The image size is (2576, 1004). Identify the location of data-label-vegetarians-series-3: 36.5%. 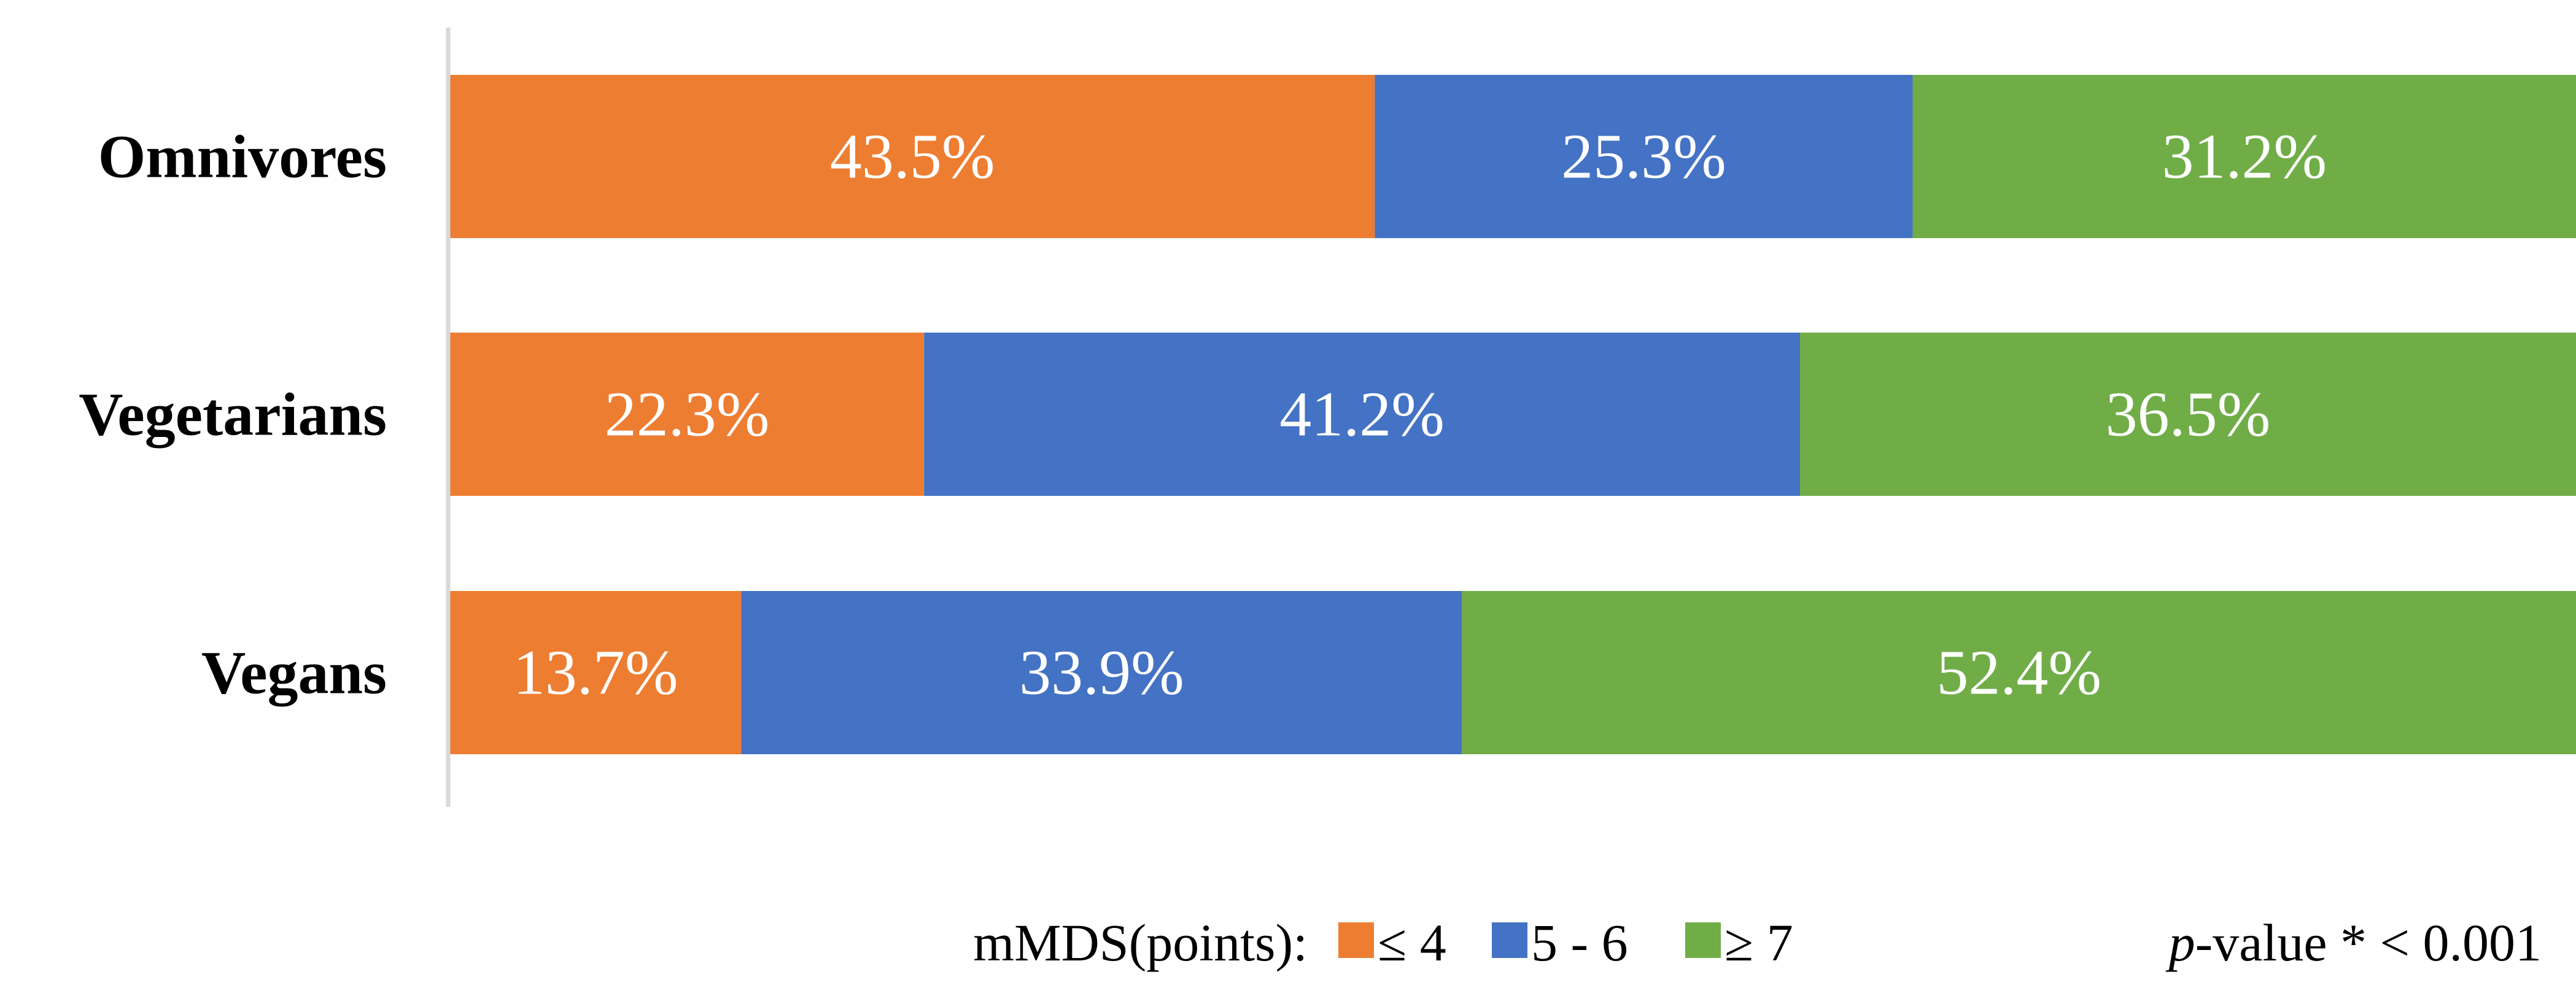
(2188, 414).